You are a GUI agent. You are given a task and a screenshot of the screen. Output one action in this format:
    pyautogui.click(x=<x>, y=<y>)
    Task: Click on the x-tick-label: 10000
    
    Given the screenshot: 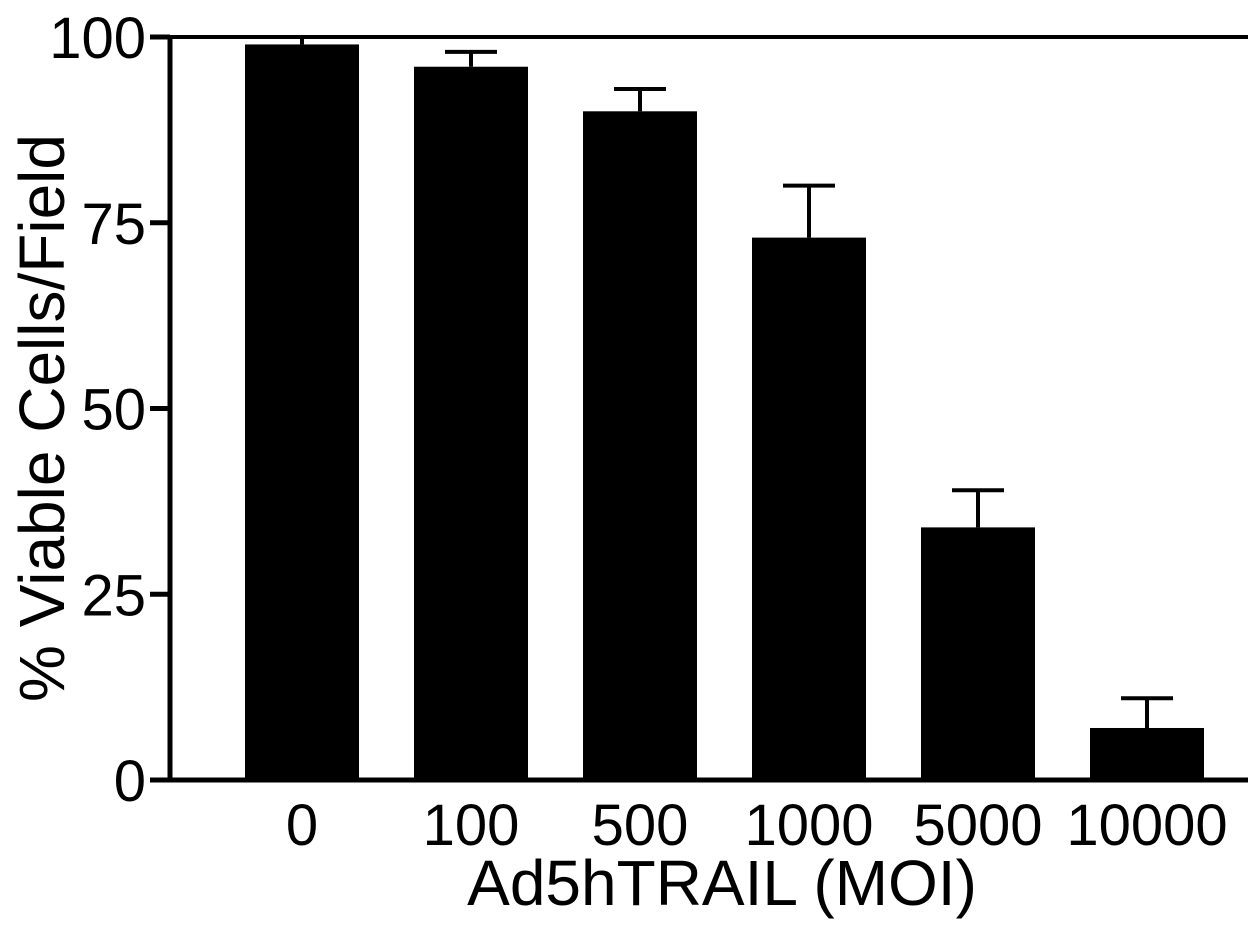 What is the action you would take?
    pyautogui.click(x=1146, y=825)
    